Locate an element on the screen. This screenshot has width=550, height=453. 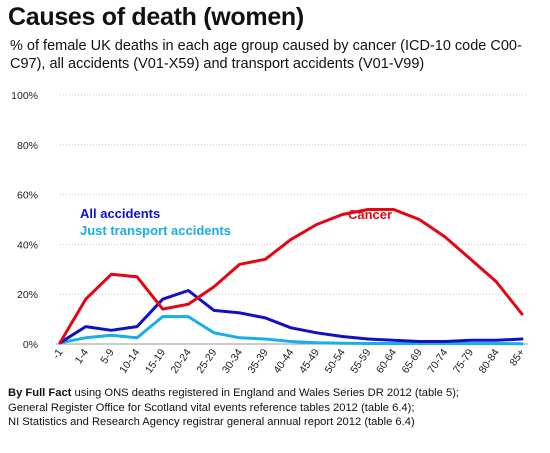
x-tick-label: 1-4 is located at coordinates (82, 356).